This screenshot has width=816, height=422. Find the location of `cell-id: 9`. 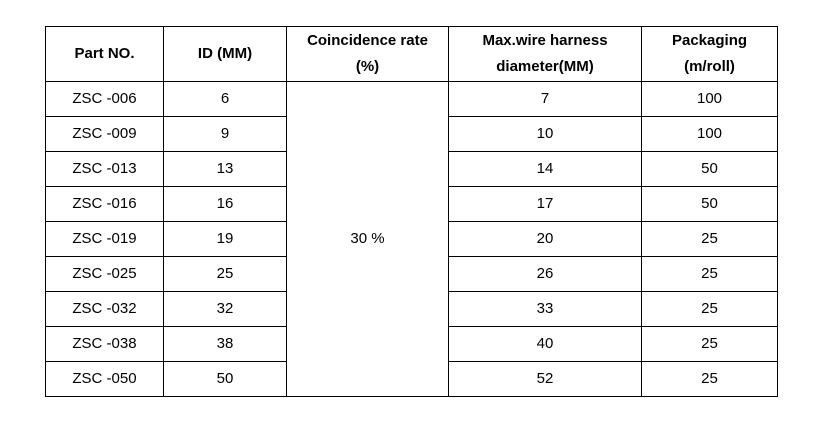

cell-id: 9 is located at coordinates (225, 134).